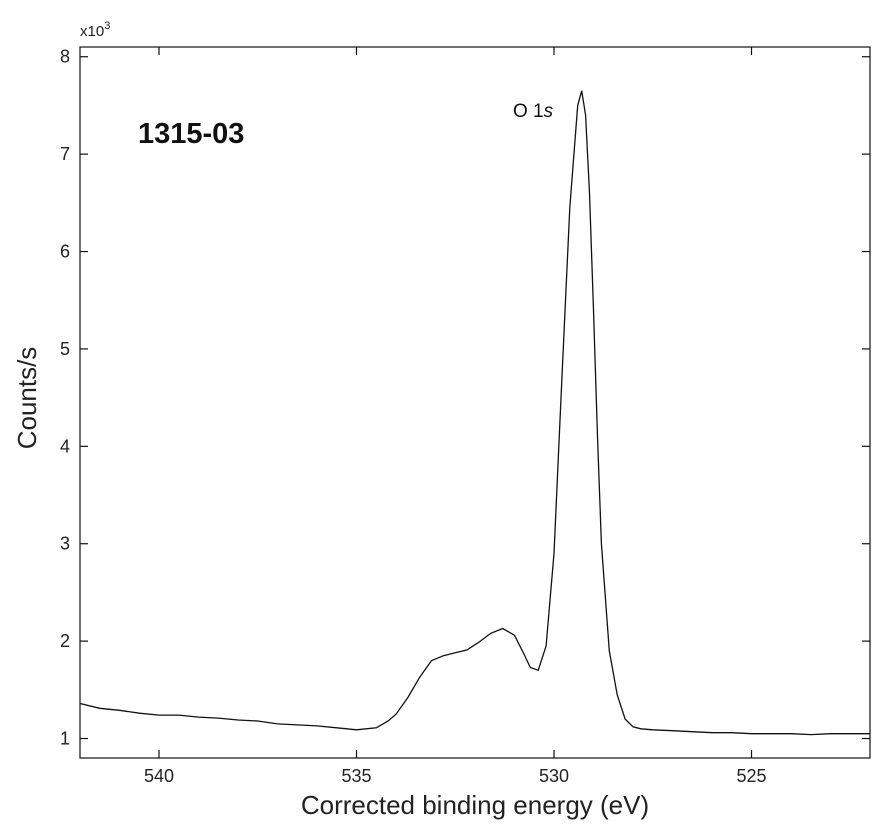 The image size is (872, 826). What do you see at coordinates (191, 134) in the screenshot?
I see `sample-label: 1315-03` at bounding box center [191, 134].